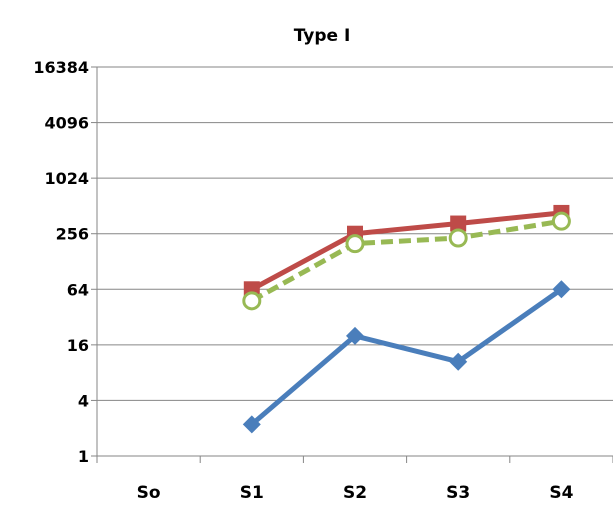 This screenshot has height=512, width=613. I want to click on x-tick-label-s2: S2, so click(355, 493).